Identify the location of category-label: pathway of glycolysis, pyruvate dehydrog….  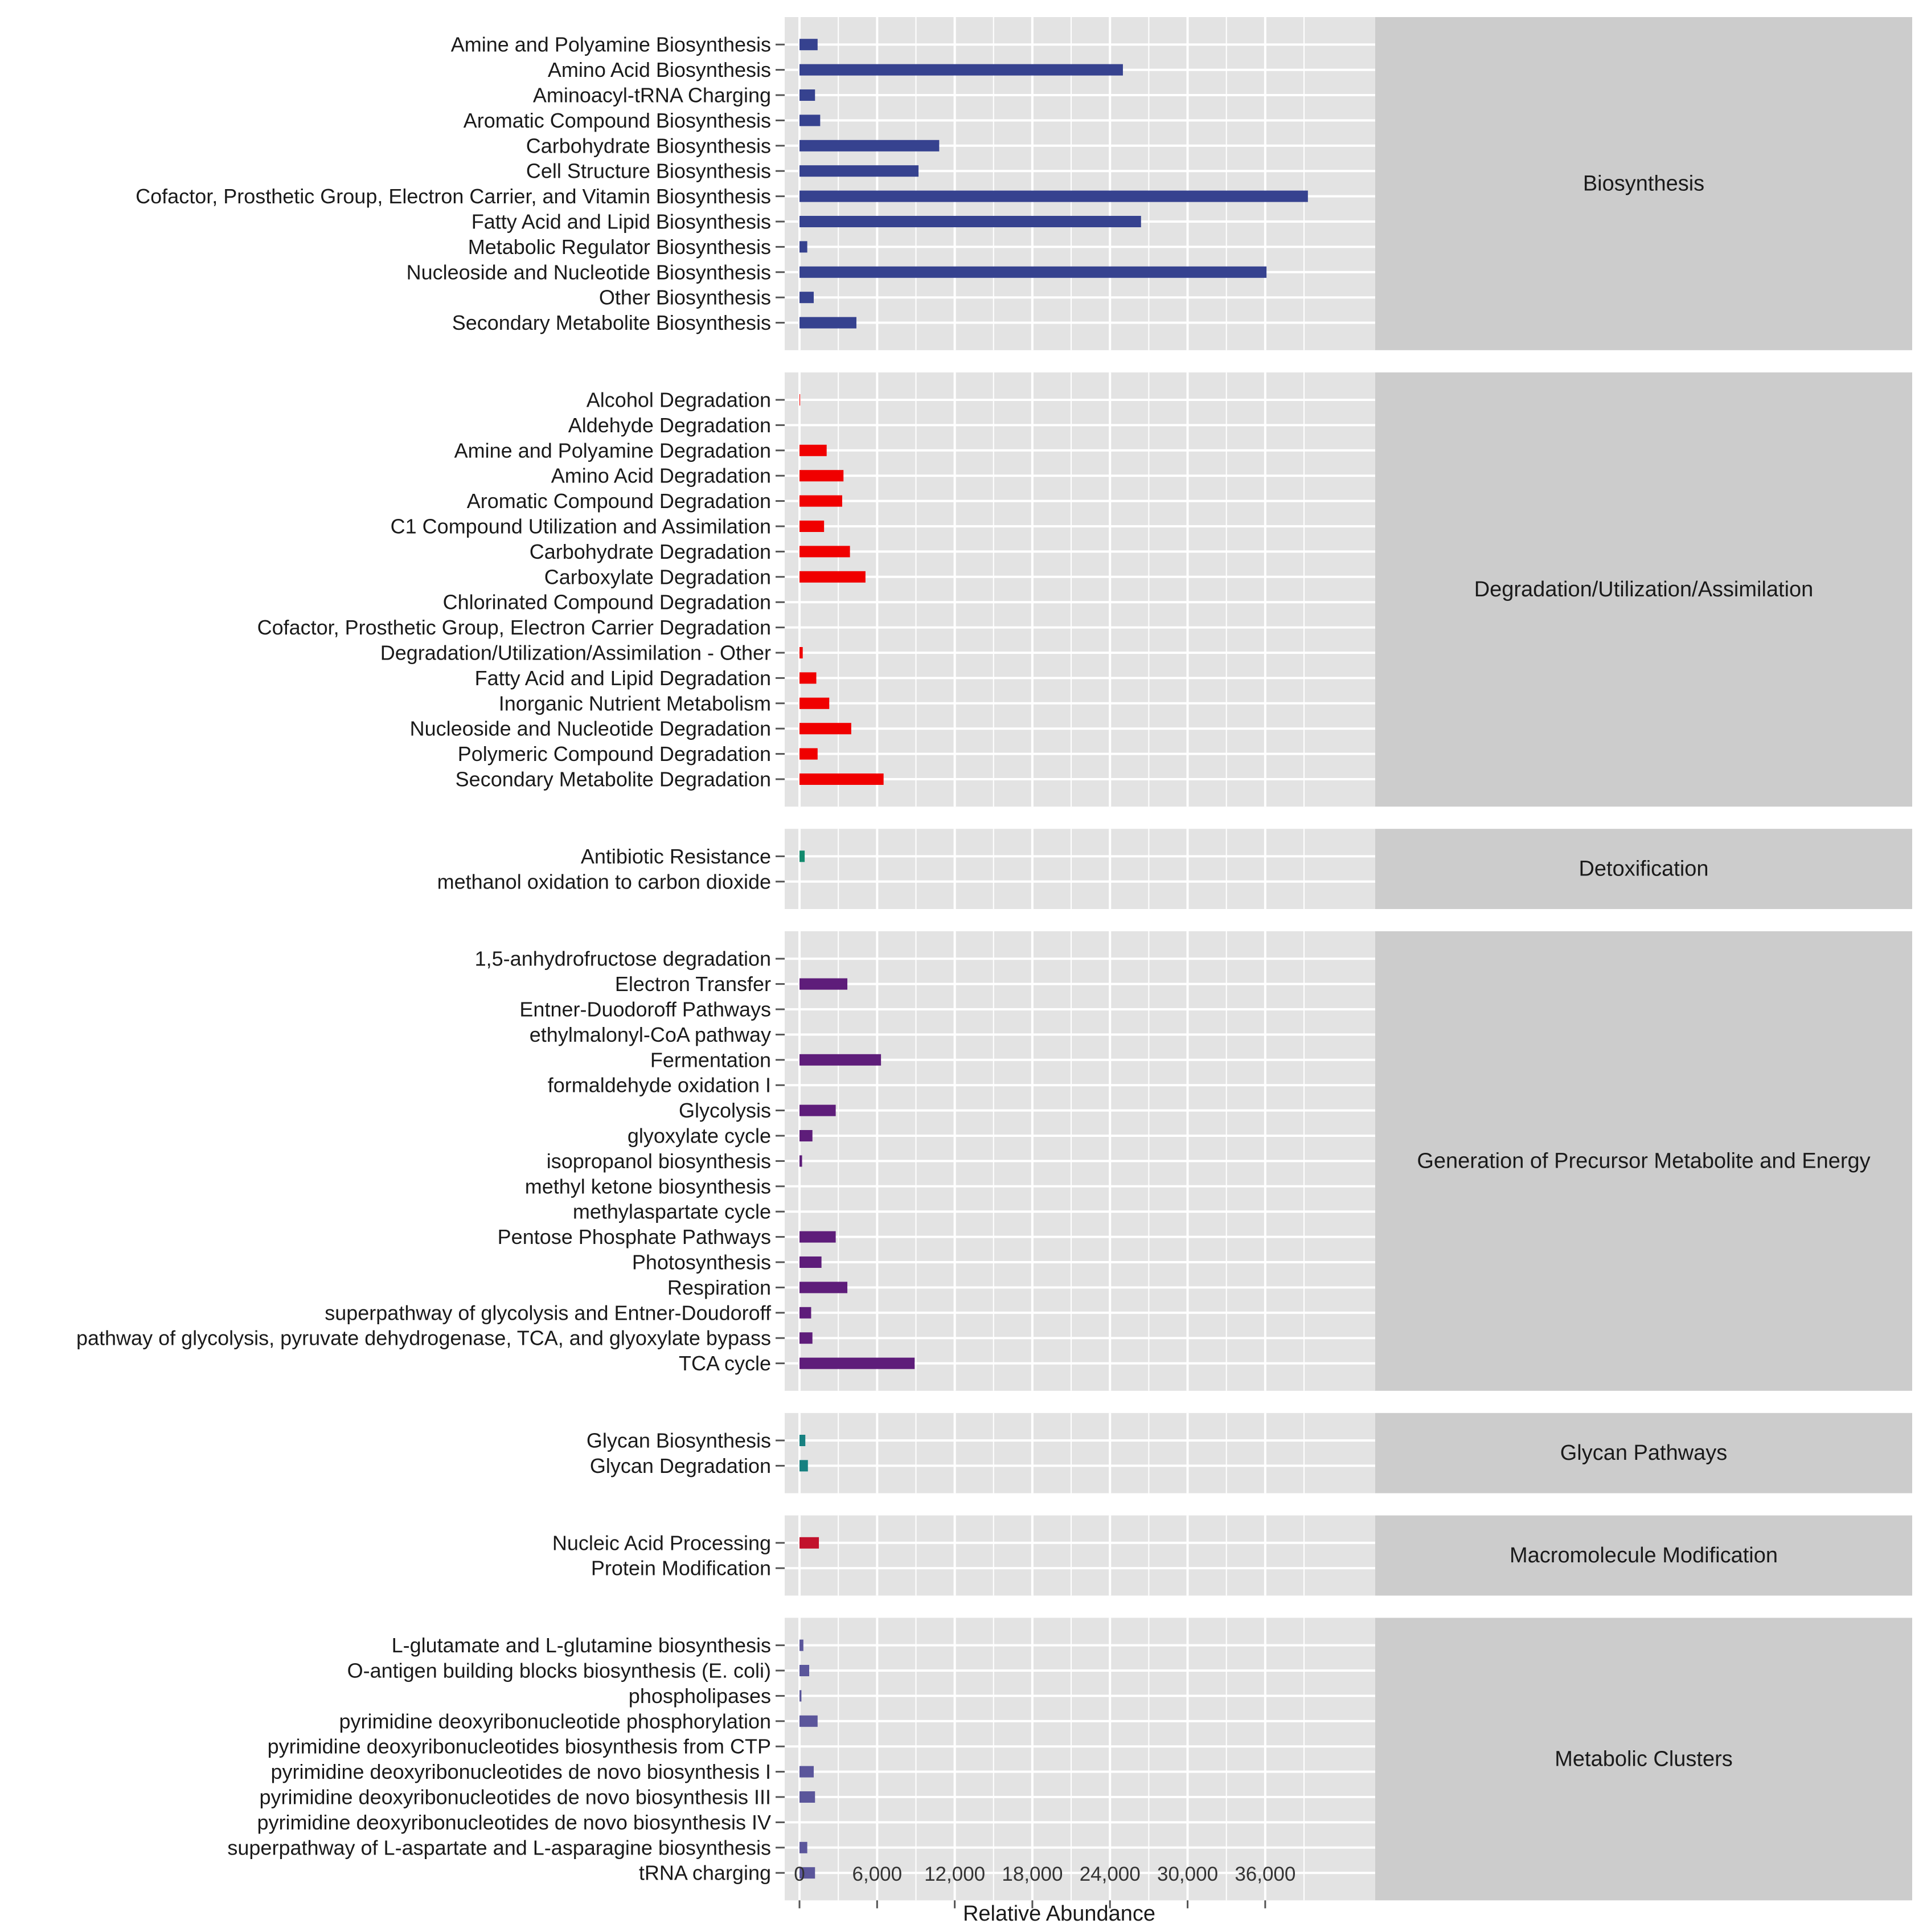
(423, 1338).